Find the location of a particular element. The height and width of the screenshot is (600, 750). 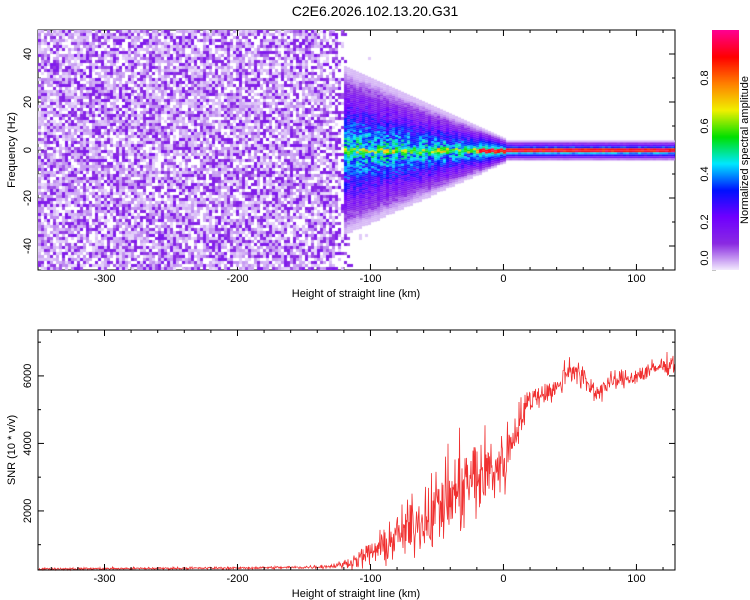

heatmap-xtick-label: -300 is located at coordinates (104, 279).